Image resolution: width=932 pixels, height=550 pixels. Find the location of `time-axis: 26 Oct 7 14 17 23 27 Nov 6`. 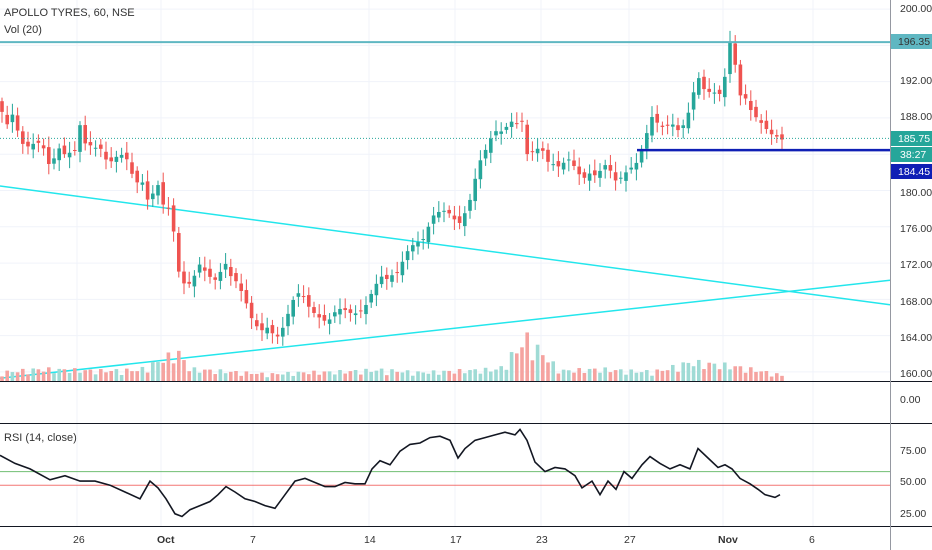

time-axis: 26 Oct 7 14 17 23 27 Nov 6 is located at coordinates (444, 540).